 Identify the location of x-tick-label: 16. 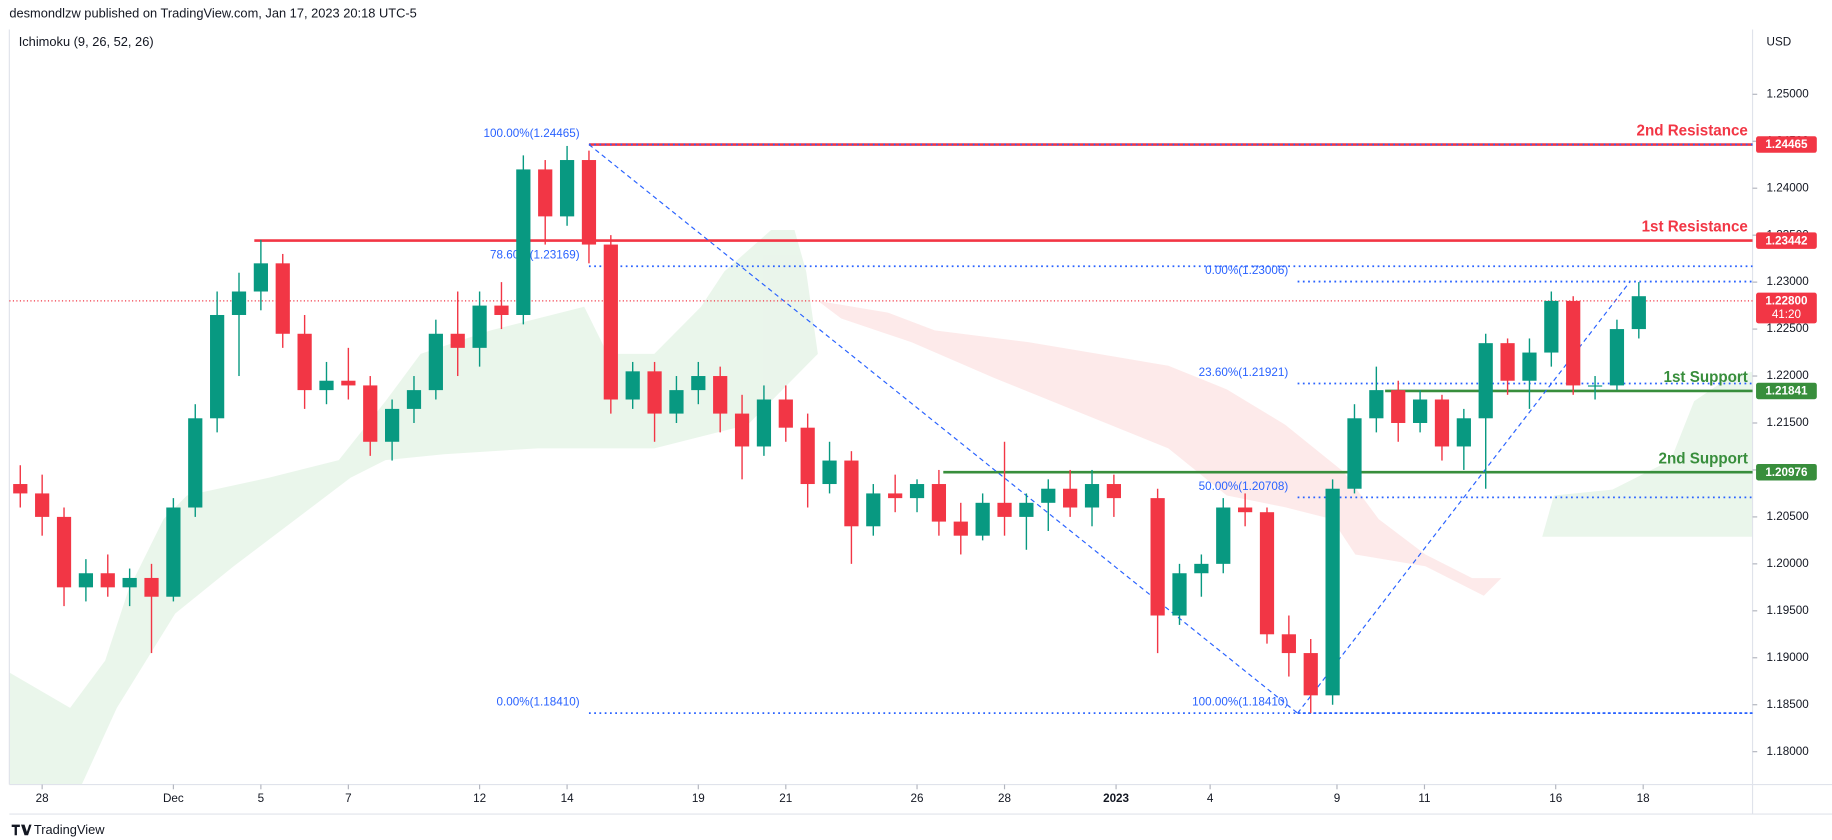
(1555, 798).